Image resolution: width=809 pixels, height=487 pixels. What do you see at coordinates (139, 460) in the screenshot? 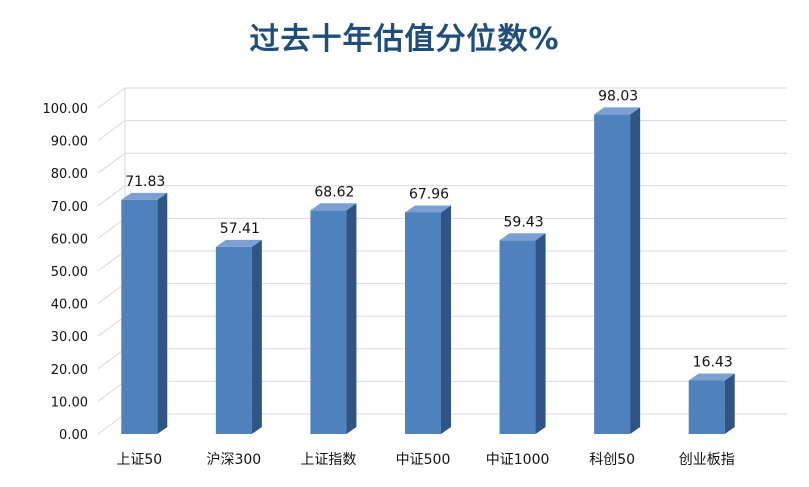
I see `x-category-label: 上证50` at bounding box center [139, 460].